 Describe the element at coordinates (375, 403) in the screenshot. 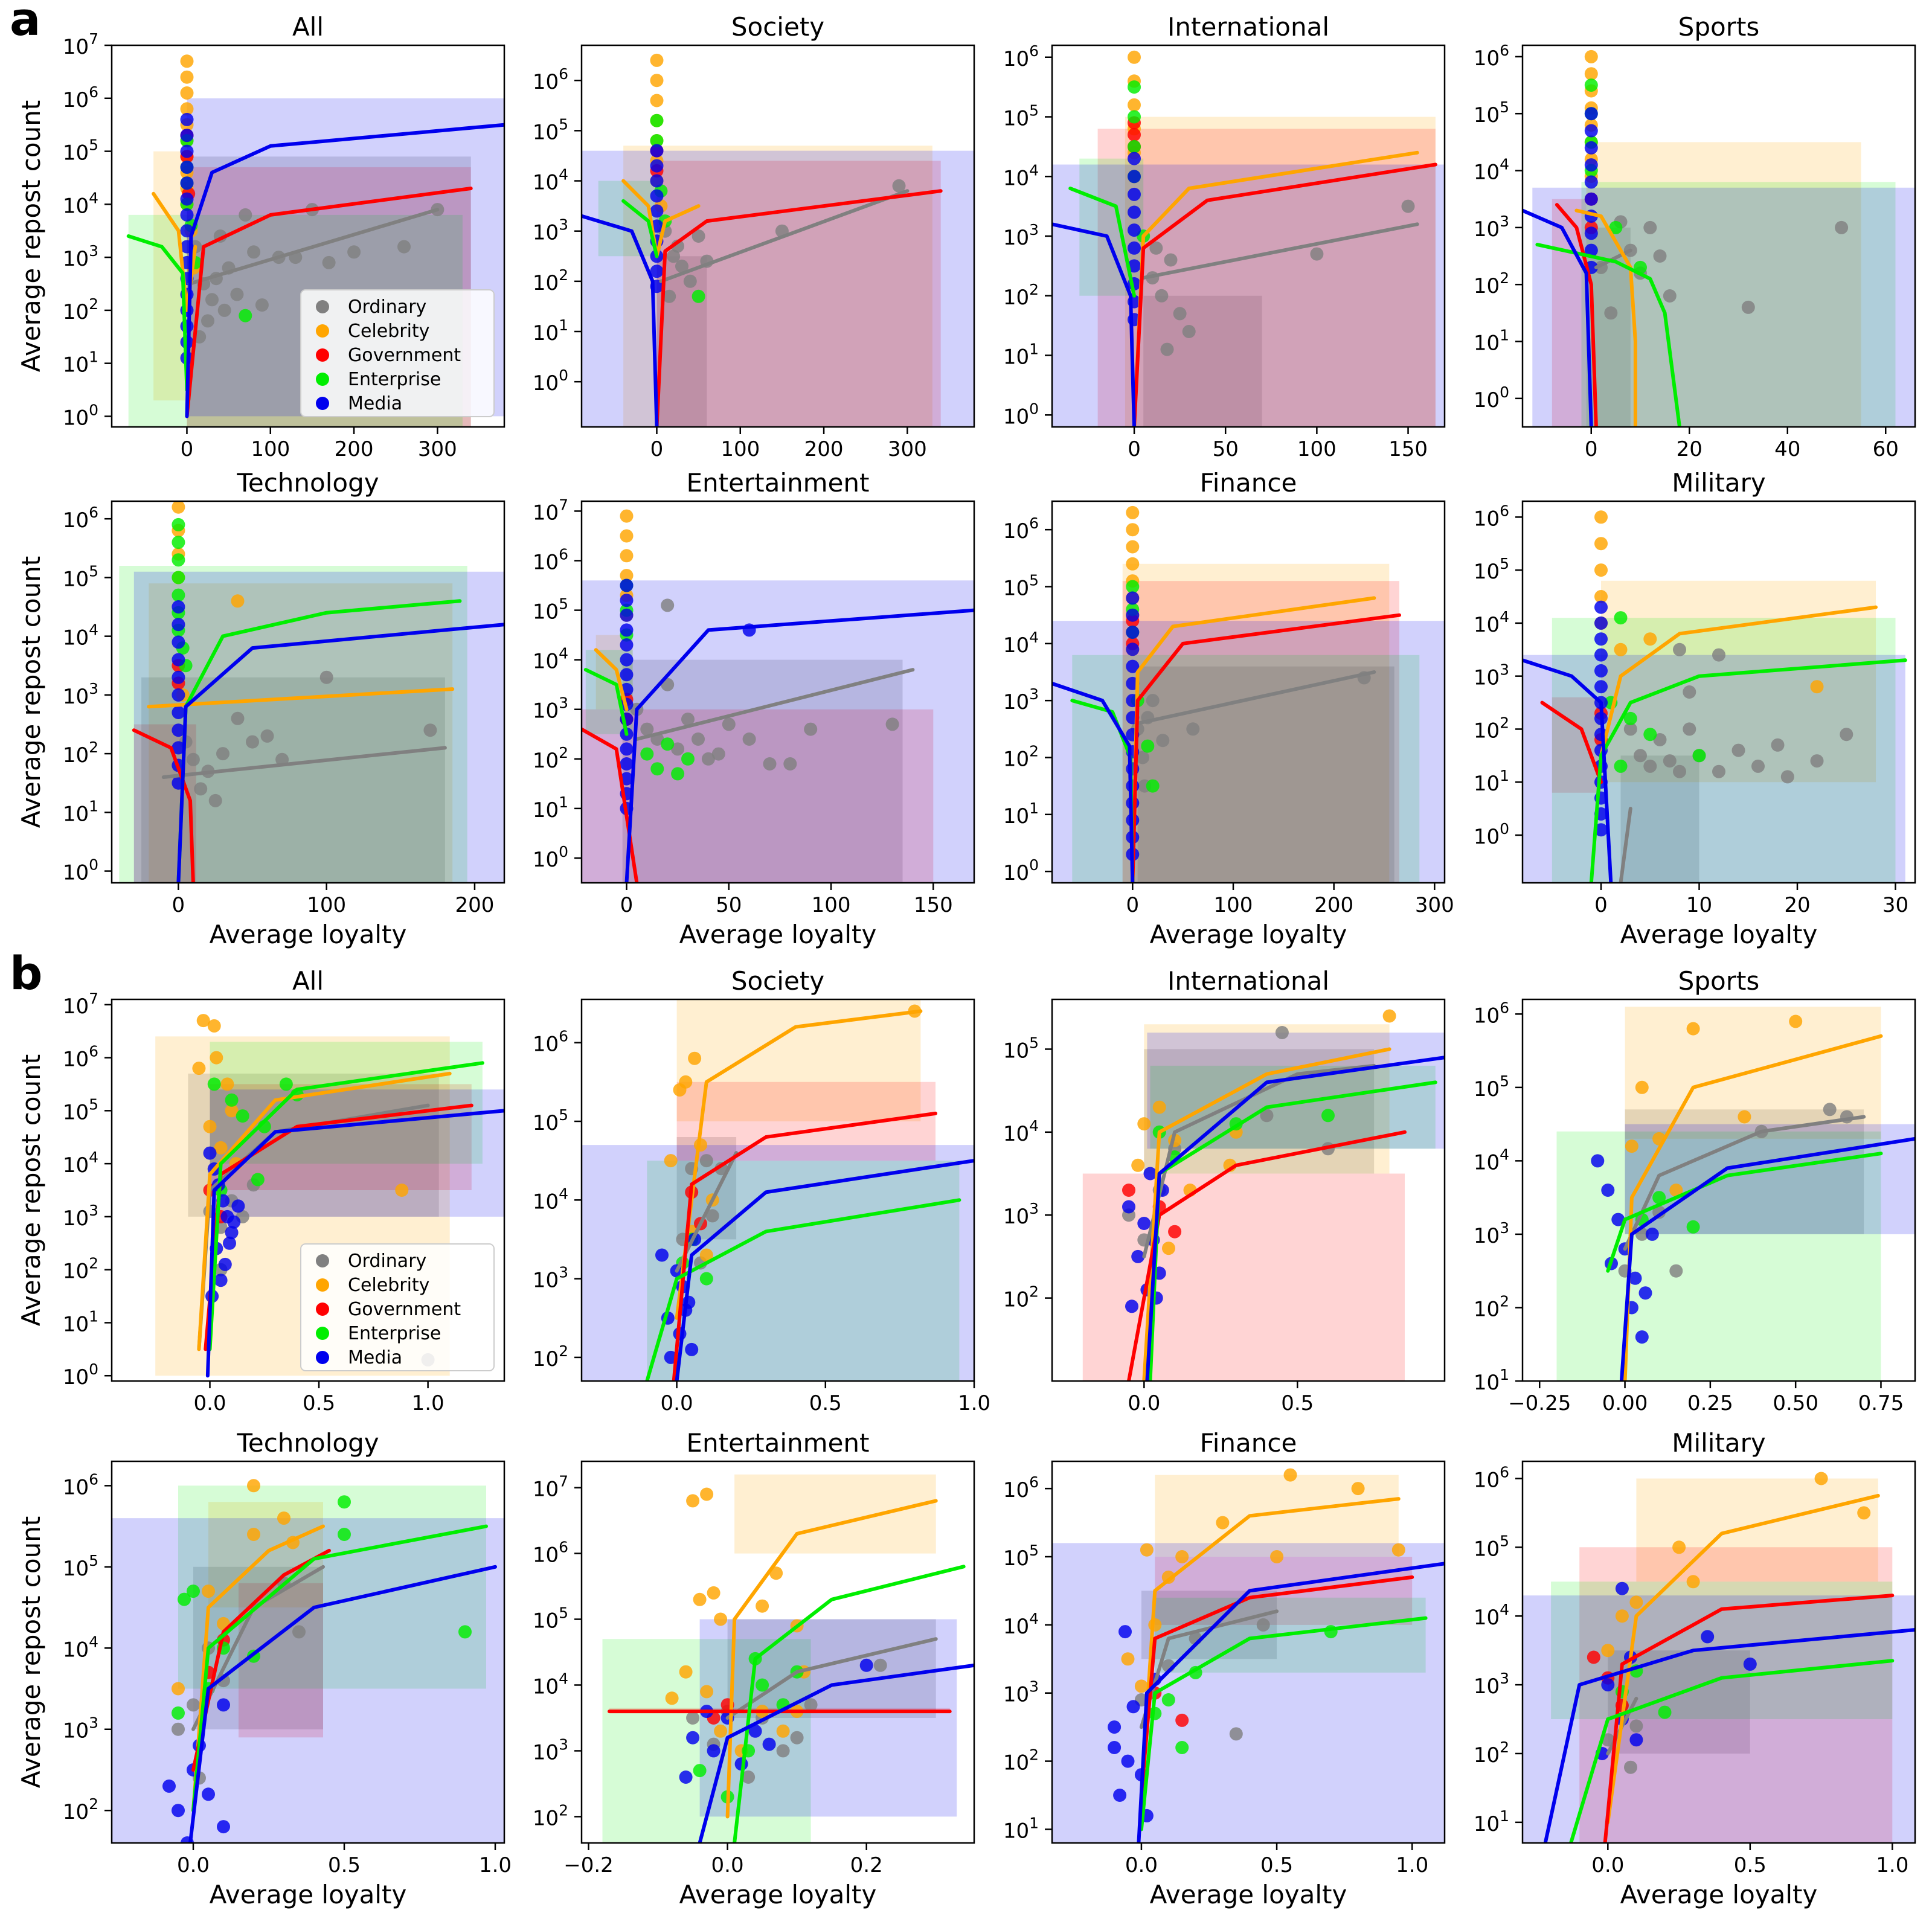

I see `chart-a-all-0-legend-label-media: Media` at that location.